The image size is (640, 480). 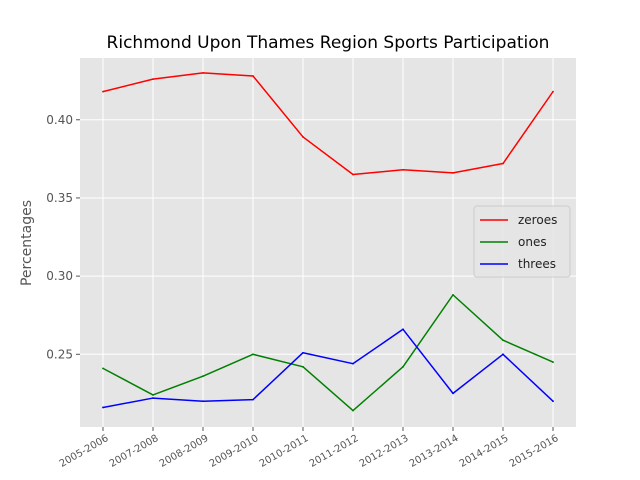 I want to click on x-tick-label: 2015-2016, so click(x=534, y=451).